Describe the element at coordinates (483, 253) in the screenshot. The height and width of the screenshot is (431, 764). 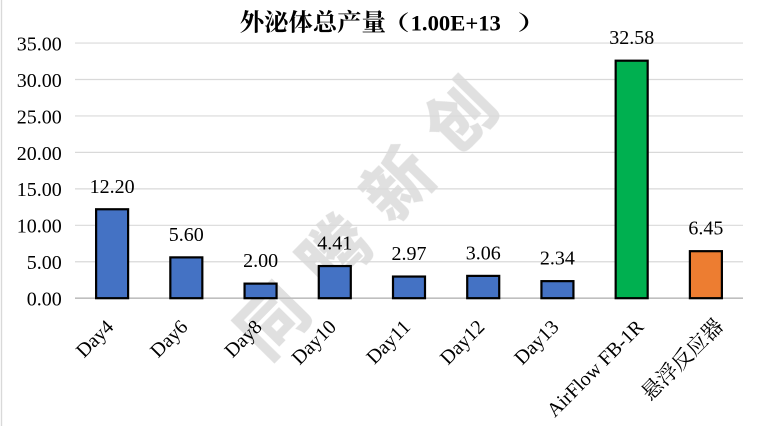
I see `svg-text: 3.06` at that location.